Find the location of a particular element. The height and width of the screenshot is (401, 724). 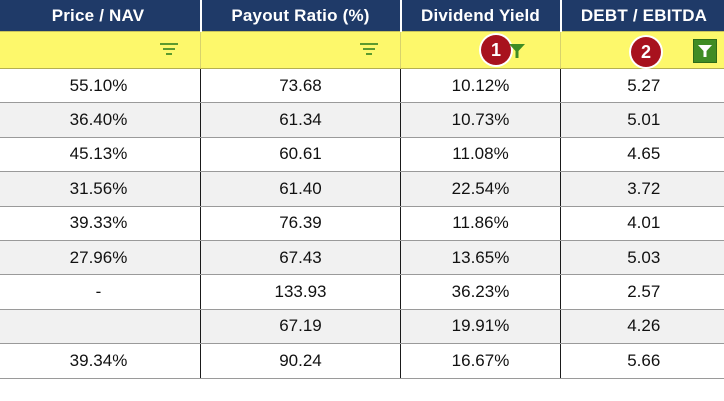

cell-price-nav: 31.56% is located at coordinates (100, 189).